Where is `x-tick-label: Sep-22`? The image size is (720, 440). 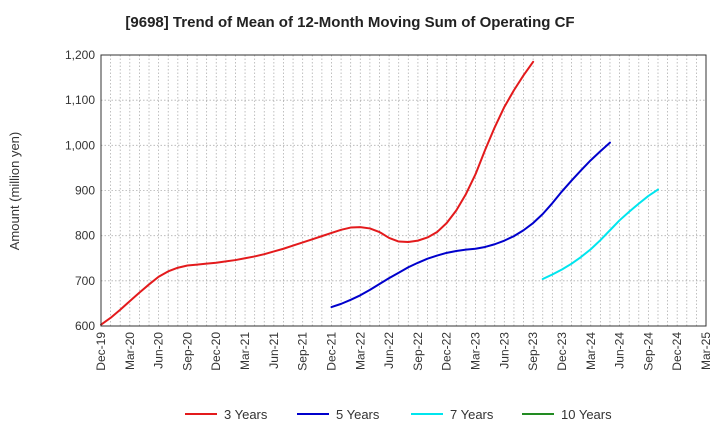 x-tick-label: Sep-22 is located at coordinates (418, 351).